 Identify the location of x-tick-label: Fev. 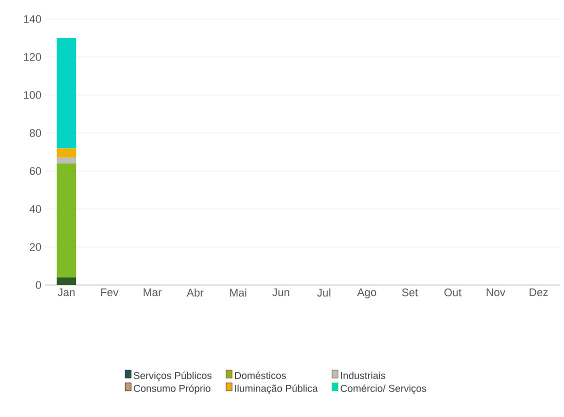
(109, 292).